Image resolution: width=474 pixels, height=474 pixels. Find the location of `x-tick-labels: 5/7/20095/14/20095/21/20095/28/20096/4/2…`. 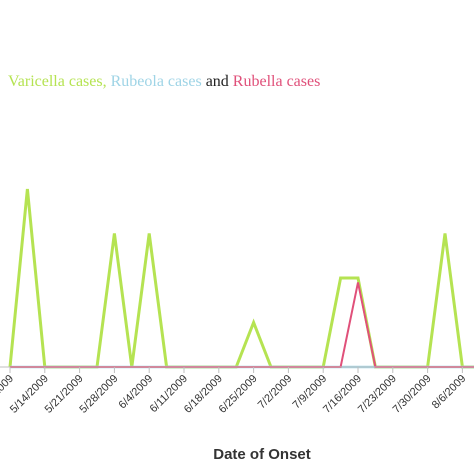

x-tick-labels: 5/7/20095/14/20095/21/20095/28/20096/4/2… is located at coordinates (234, 394).